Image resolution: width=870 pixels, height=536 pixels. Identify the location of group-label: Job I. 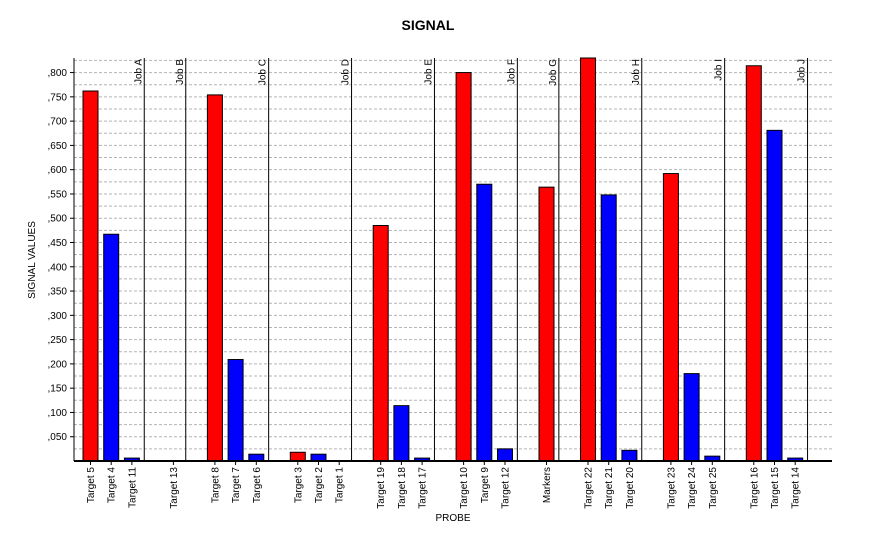
(719, 70).